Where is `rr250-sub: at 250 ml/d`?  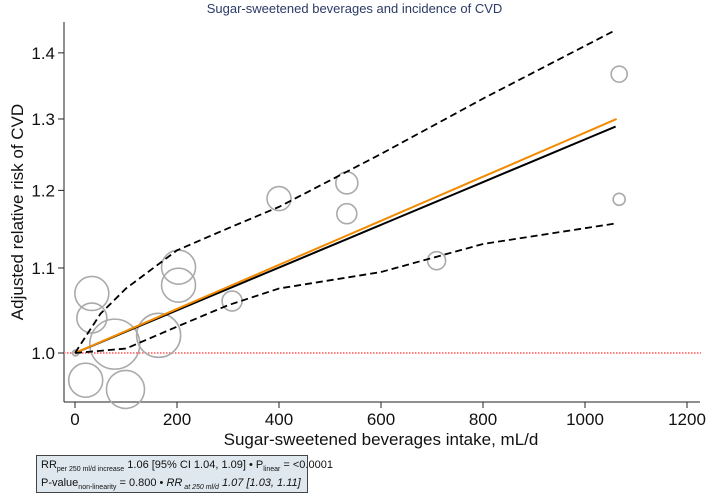
rr250-sub: at 250 ml/d is located at coordinates (200, 488).